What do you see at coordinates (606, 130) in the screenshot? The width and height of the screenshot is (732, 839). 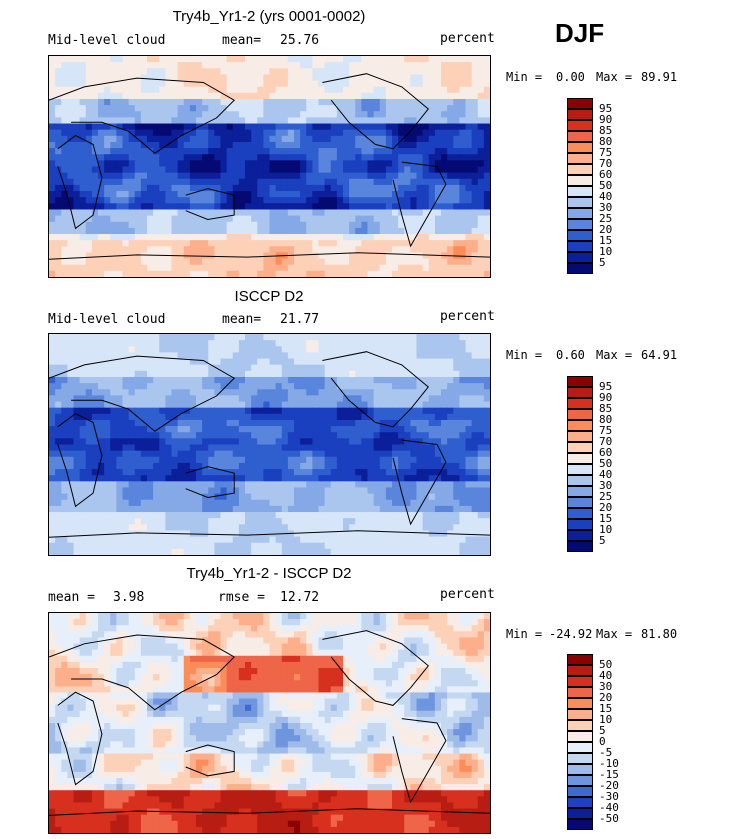 I see `colorbar-tick-label: 85` at bounding box center [606, 130].